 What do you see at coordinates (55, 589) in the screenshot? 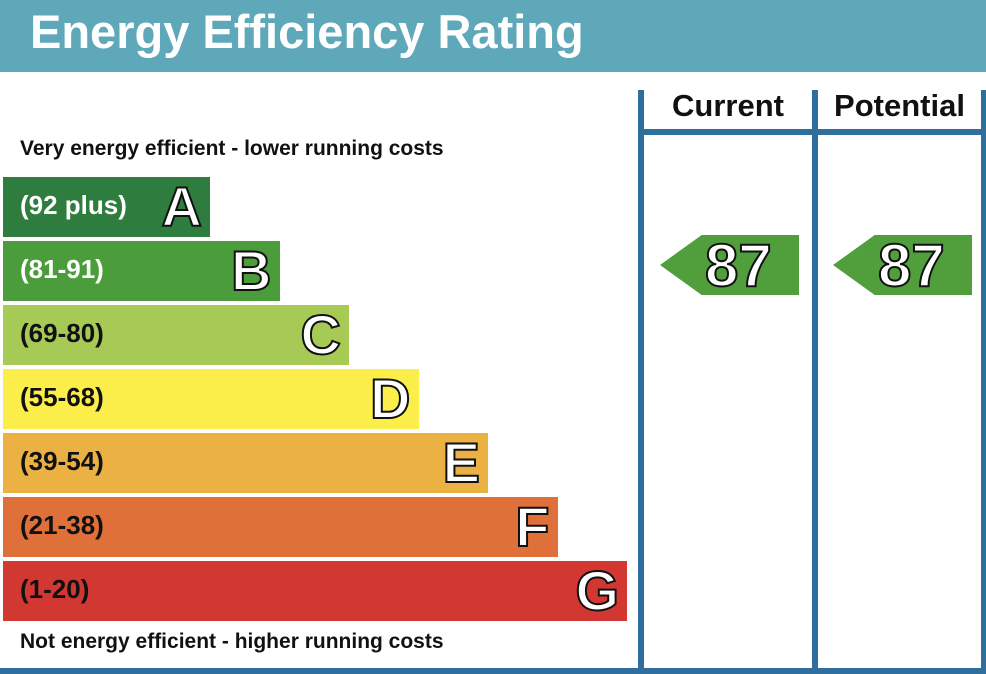
I see `band-range: (1-20)` at bounding box center [55, 589].